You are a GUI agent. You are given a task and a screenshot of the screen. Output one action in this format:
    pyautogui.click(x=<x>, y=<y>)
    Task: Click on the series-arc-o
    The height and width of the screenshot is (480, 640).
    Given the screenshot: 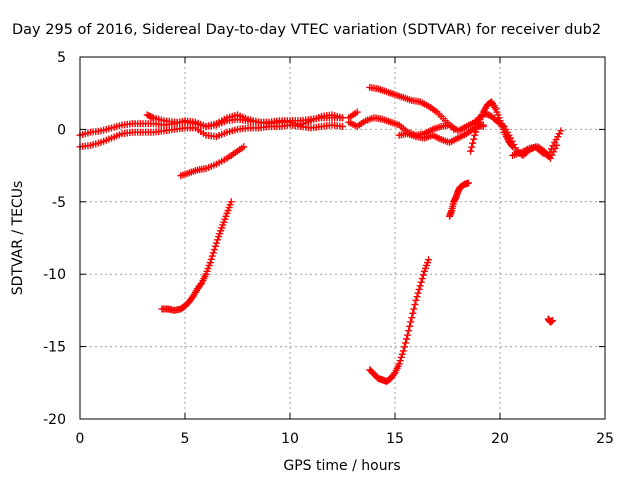 What is the action you would take?
    pyautogui.click(x=550, y=320)
    